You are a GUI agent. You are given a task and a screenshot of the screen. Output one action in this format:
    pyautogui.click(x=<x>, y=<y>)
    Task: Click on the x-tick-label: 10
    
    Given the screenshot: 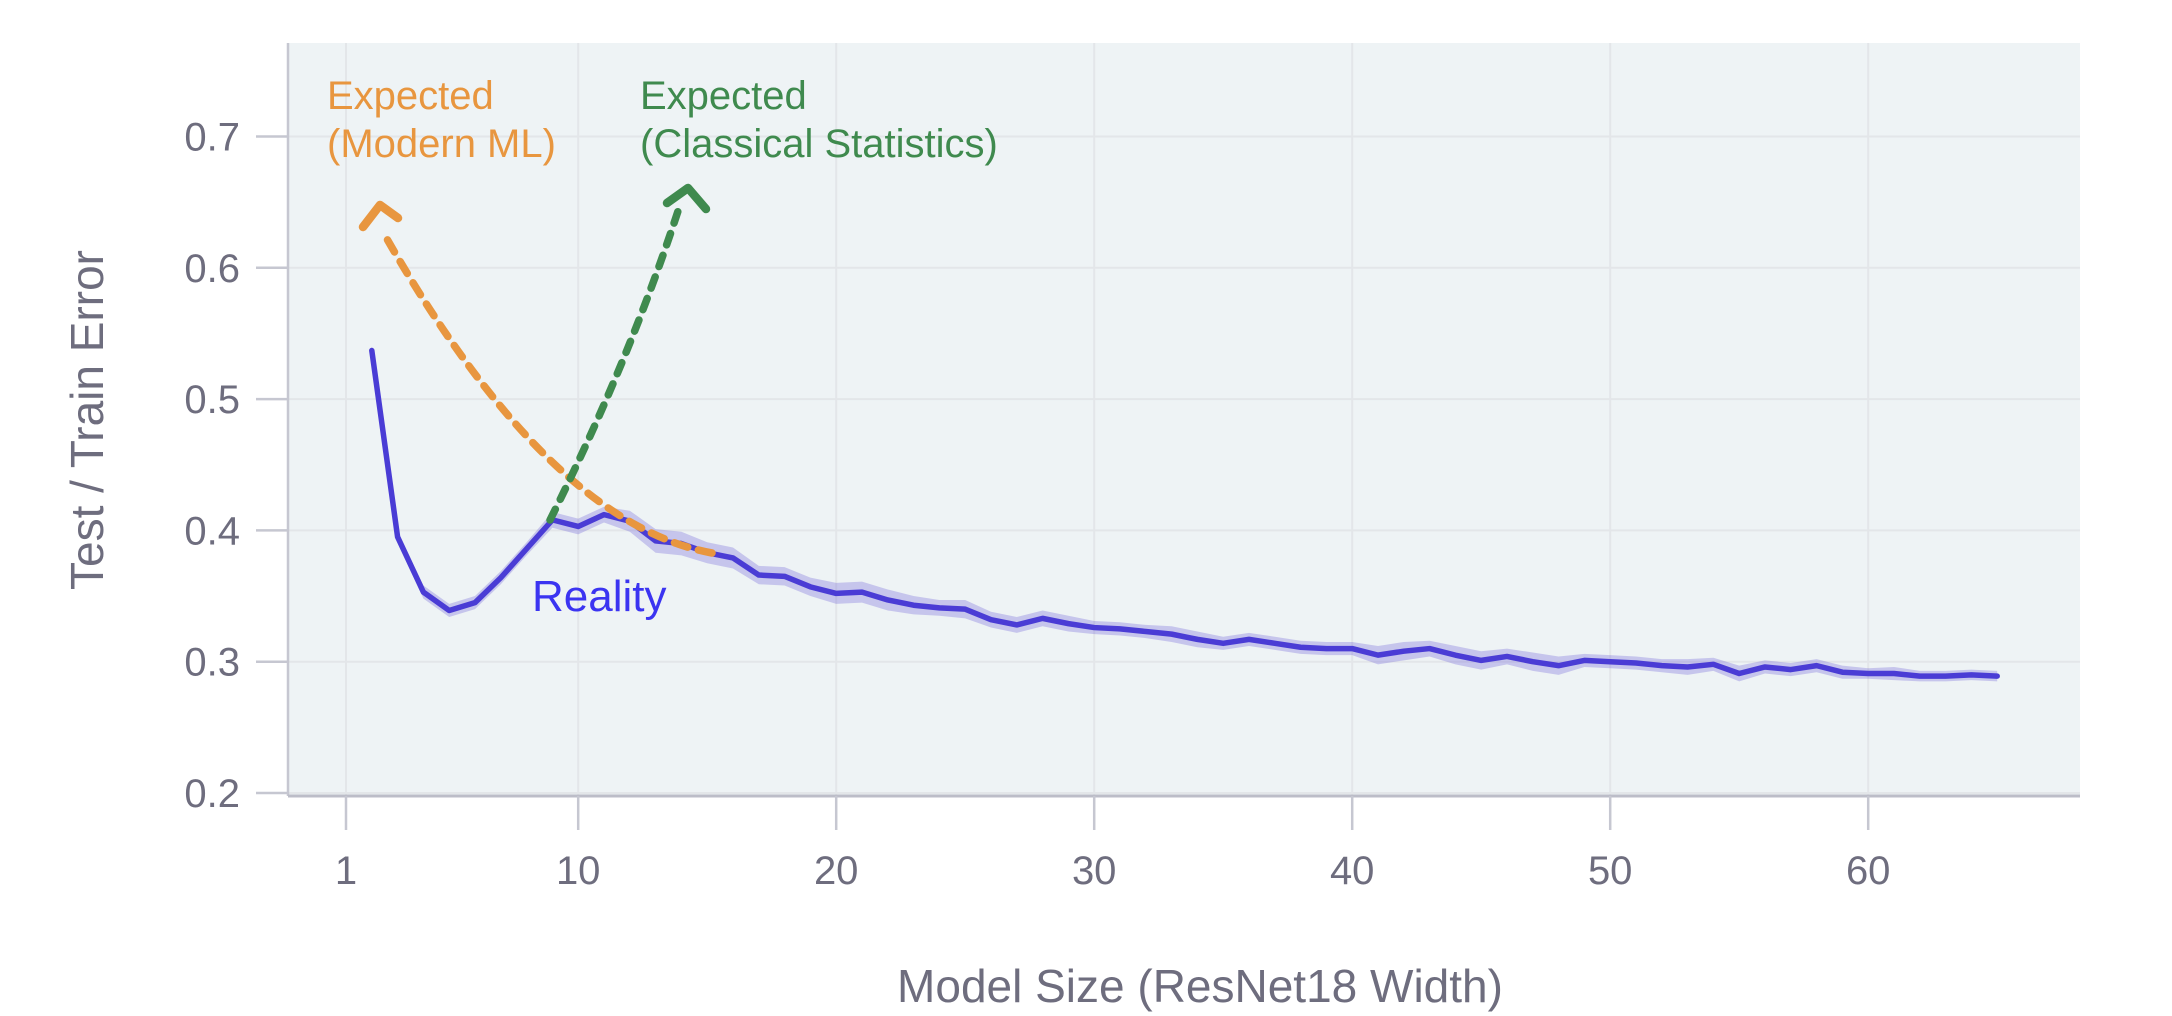 What is the action you would take?
    pyautogui.click(x=578, y=871)
    